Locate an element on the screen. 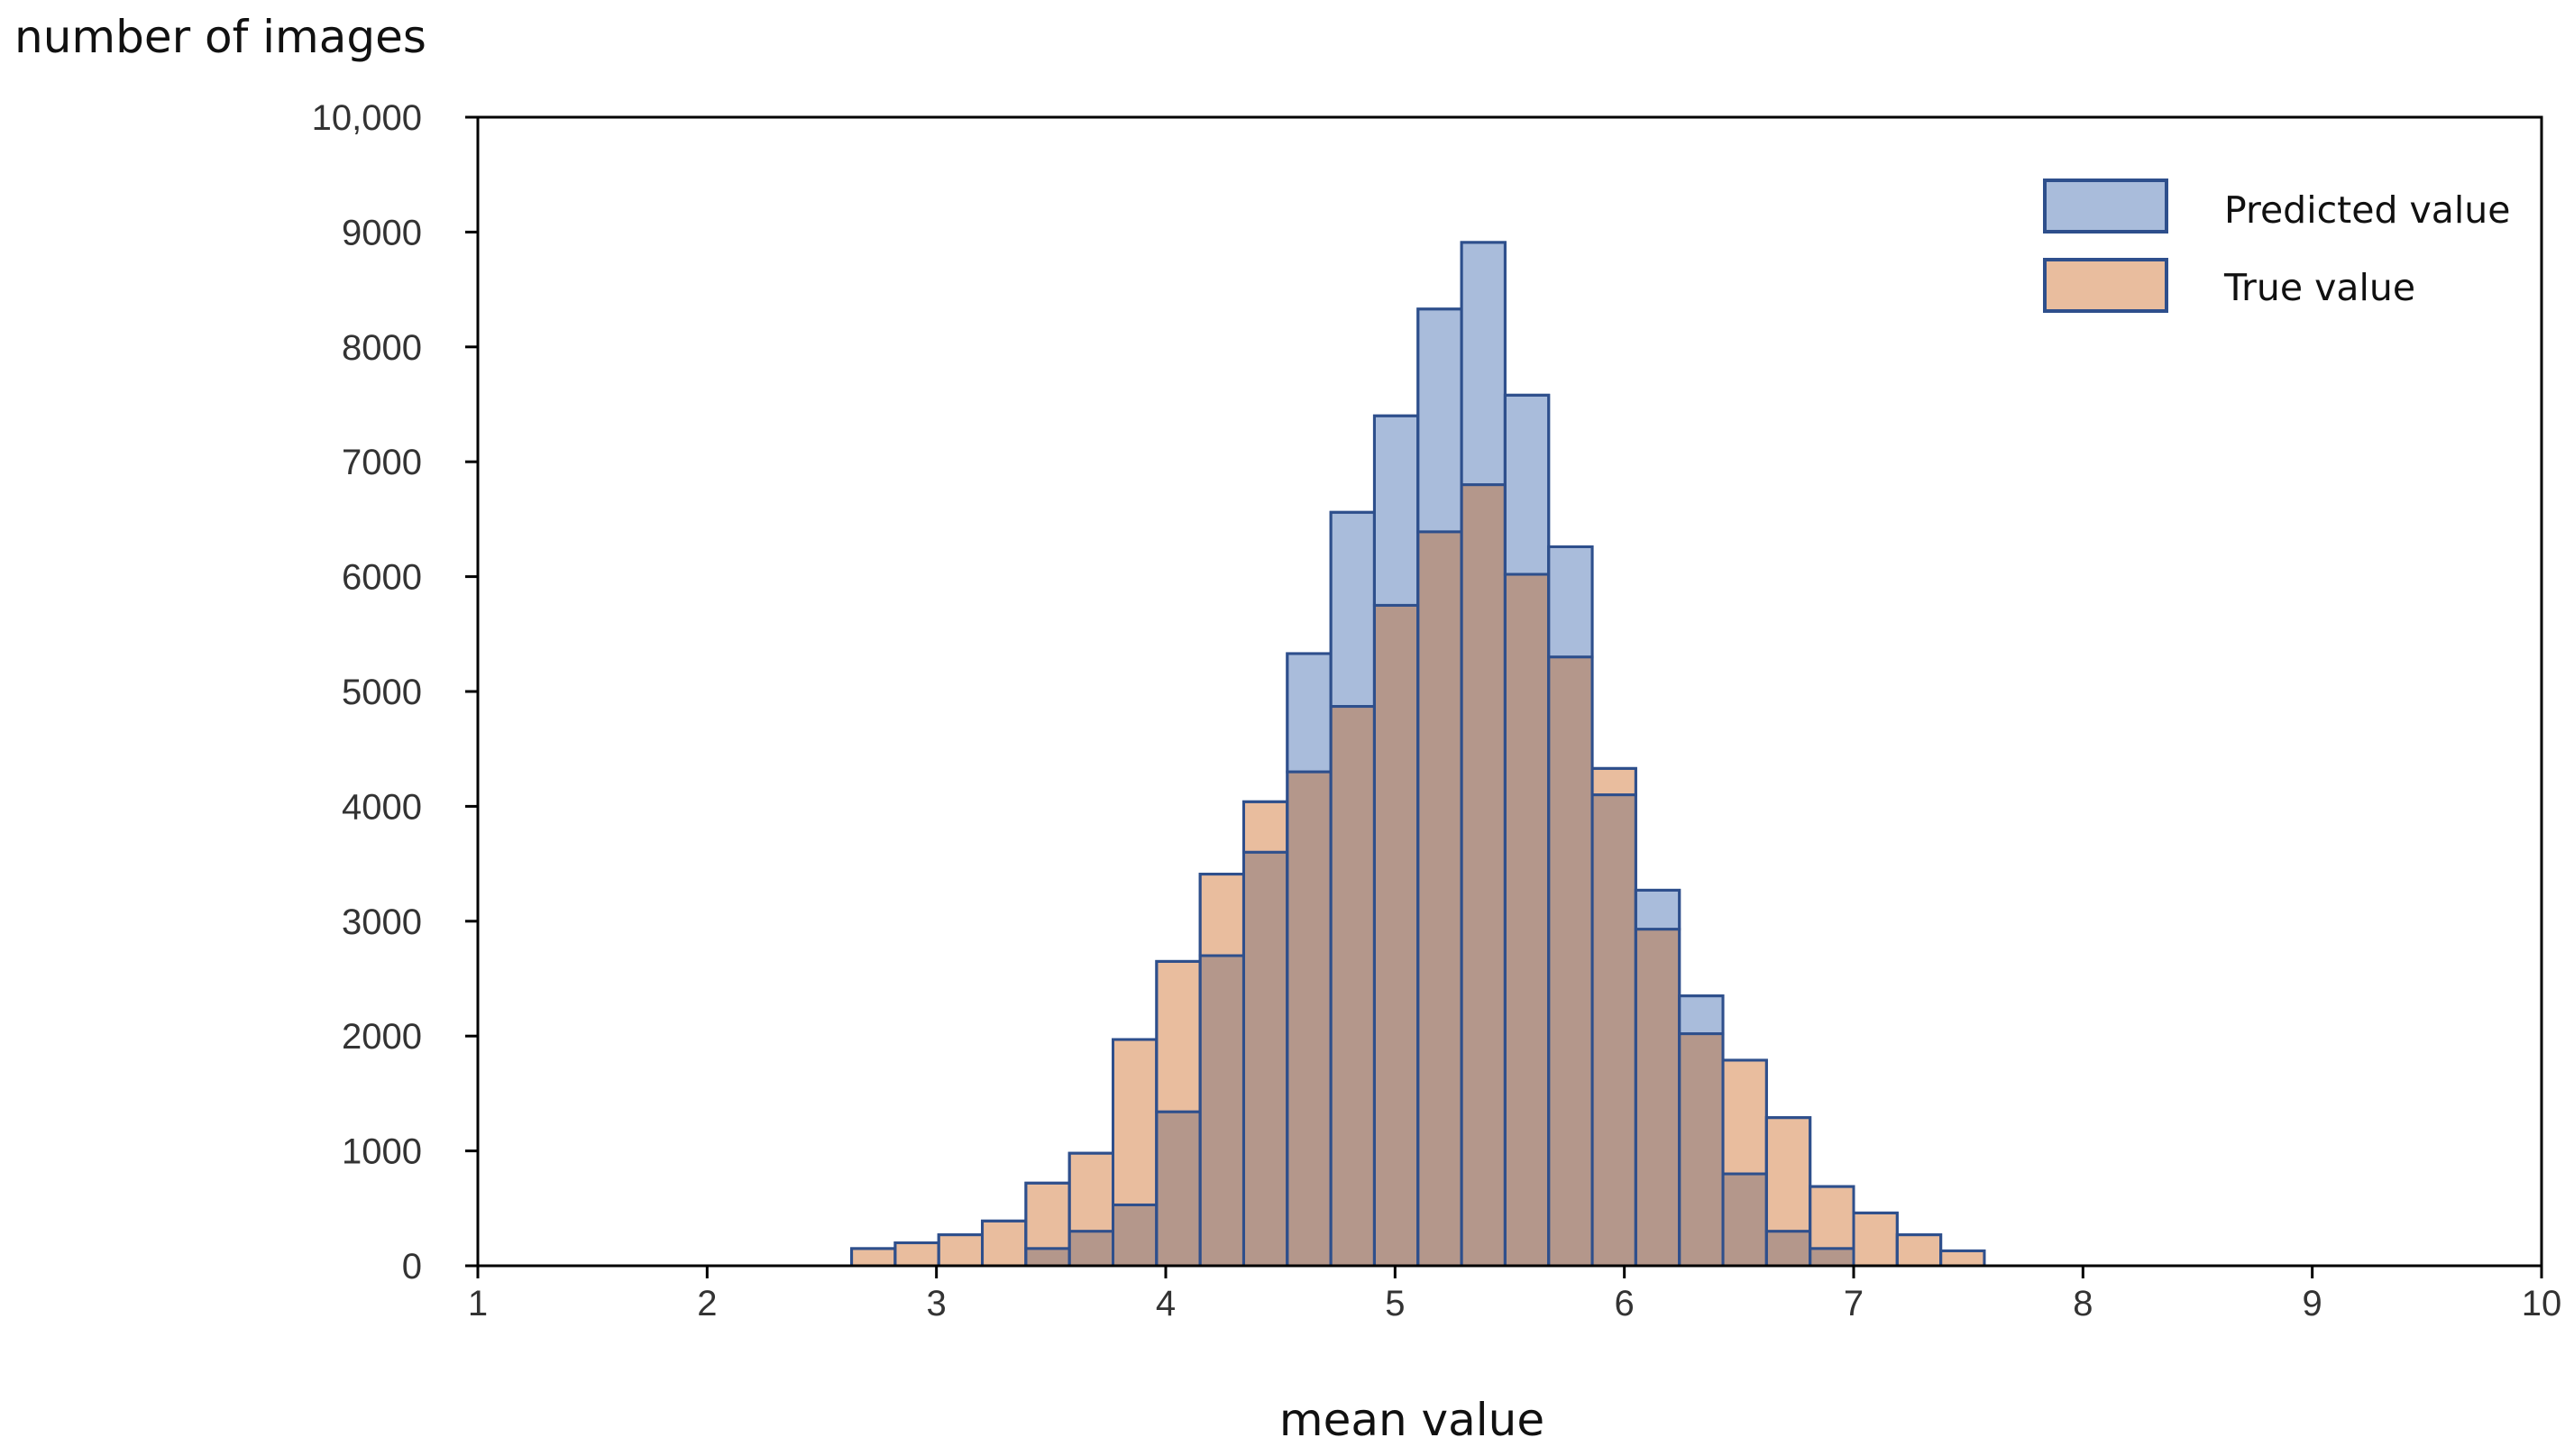 The image size is (2565, 1456). legend-label-true: True value is located at coordinates (2319, 288).